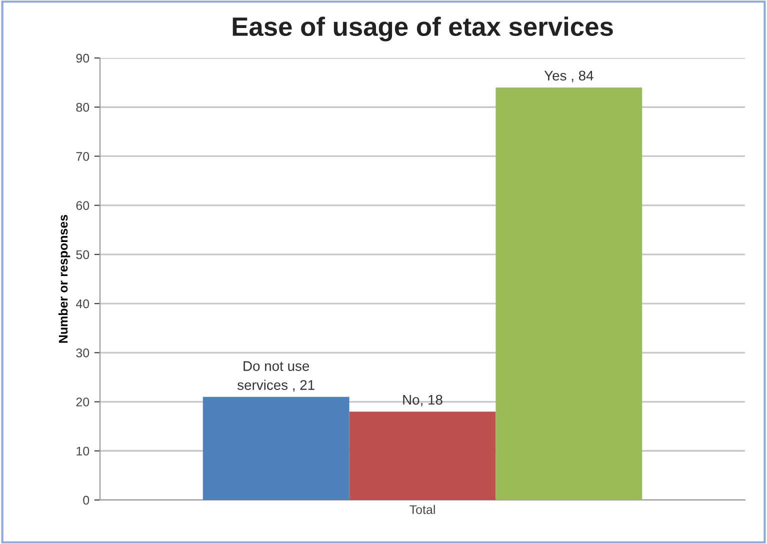  I want to click on data-label: Do not use services , 21, so click(275, 376).